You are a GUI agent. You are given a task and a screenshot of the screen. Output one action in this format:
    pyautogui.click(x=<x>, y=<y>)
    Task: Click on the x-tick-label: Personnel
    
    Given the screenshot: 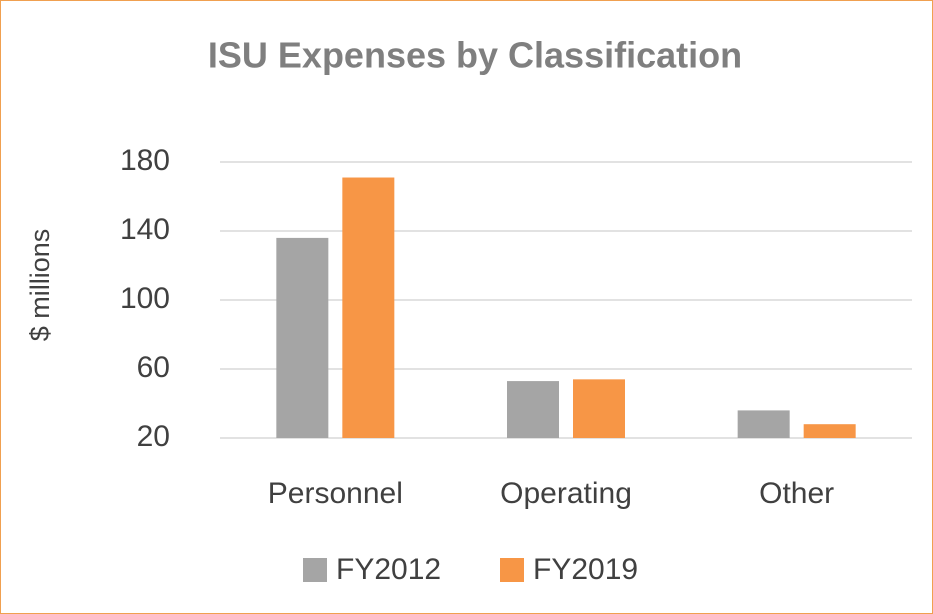 What is the action you would take?
    pyautogui.click(x=335, y=493)
    